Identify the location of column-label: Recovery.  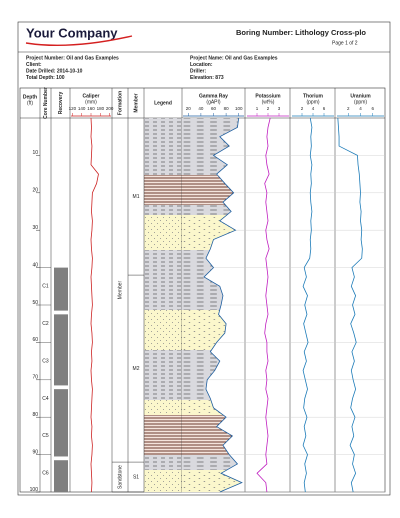
(61, 103).